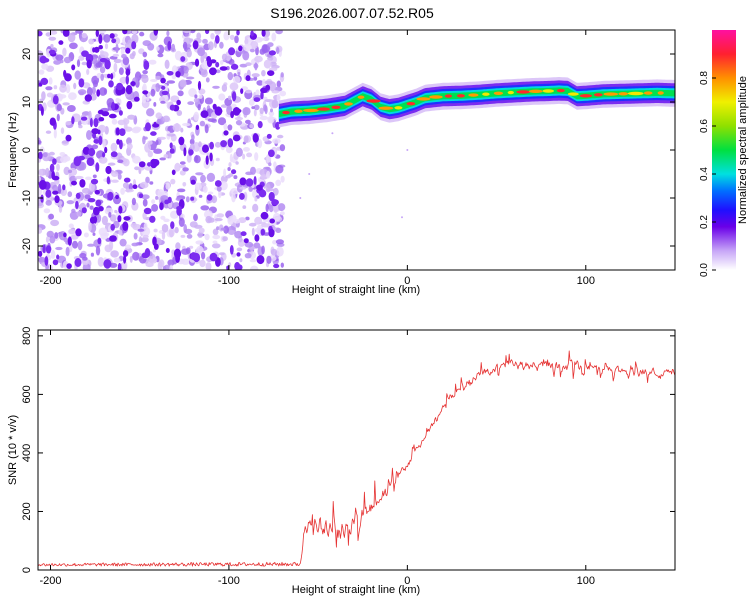 The width and height of the screenshot is (750, 600). Describe the element at coordinates (704, 78) in the screenshot. I see `colorbar-tick-label: 0.8` at that location.